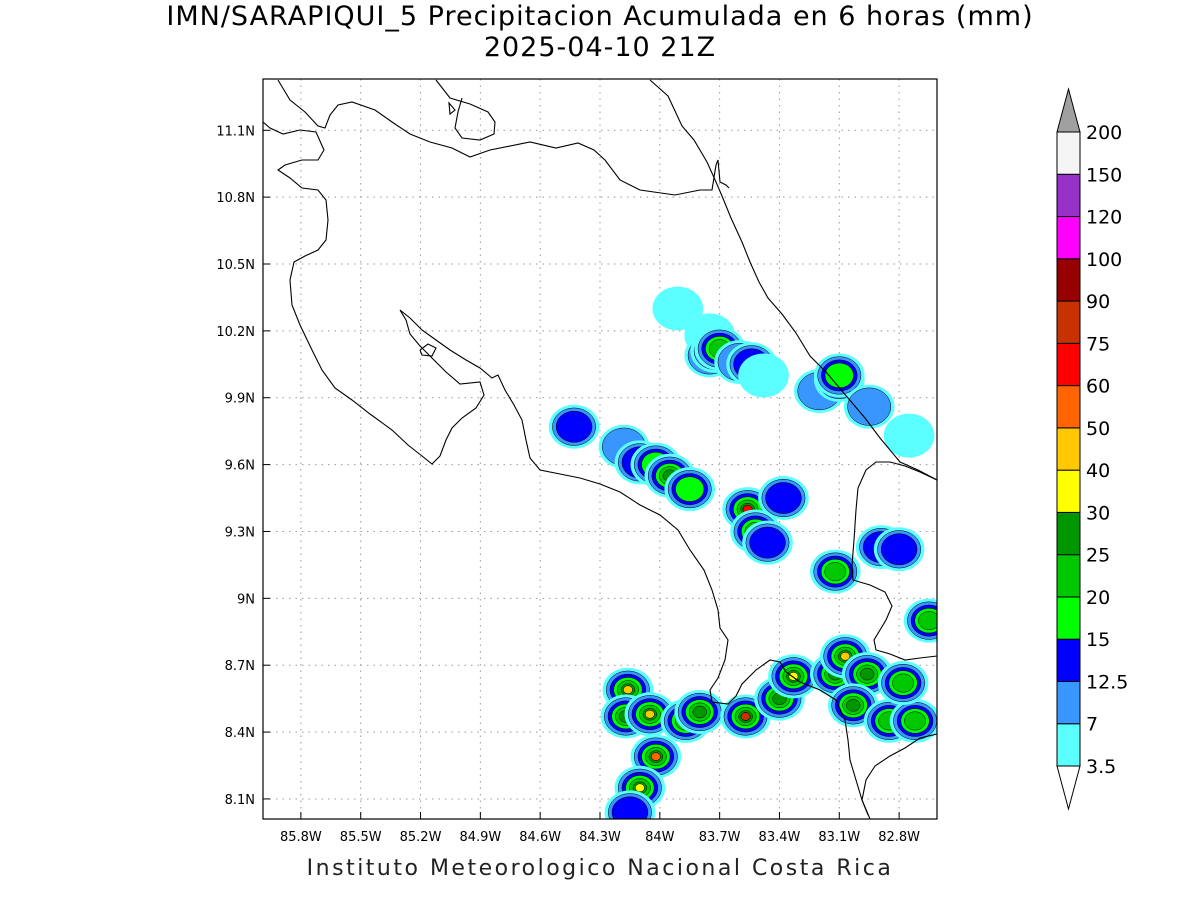 The height and width of the screenshot is (900, 1200). Describe the element at coordinates (1068, 110) in the screenshot. I see `colorbar-over-arrow` at that location.